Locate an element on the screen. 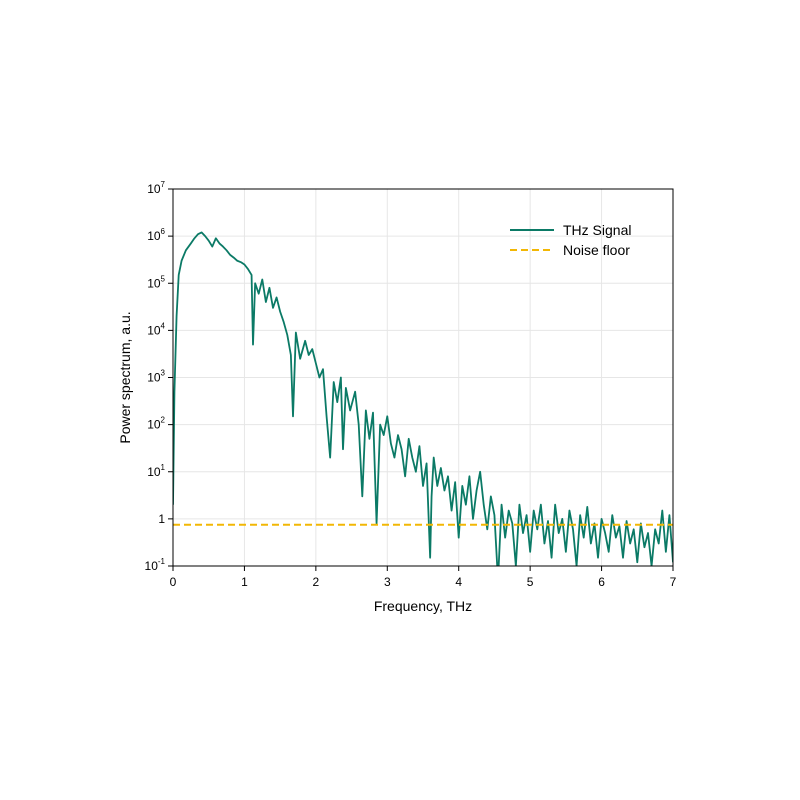 This screenshot has width=800, height=800. y-tick-label: 1 is located at coordinates (161, 519).